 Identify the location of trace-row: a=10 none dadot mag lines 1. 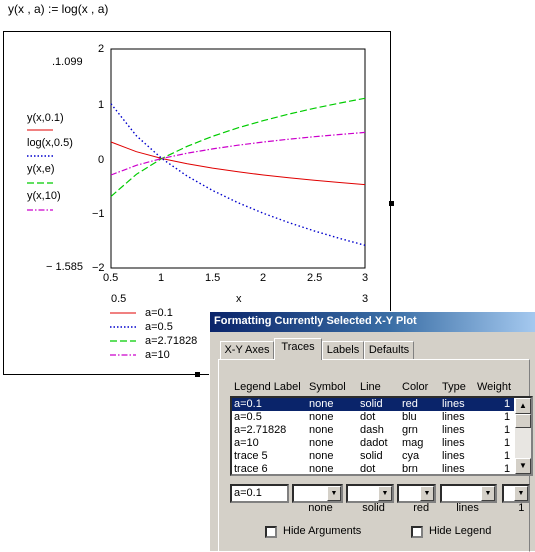
(373, 443).